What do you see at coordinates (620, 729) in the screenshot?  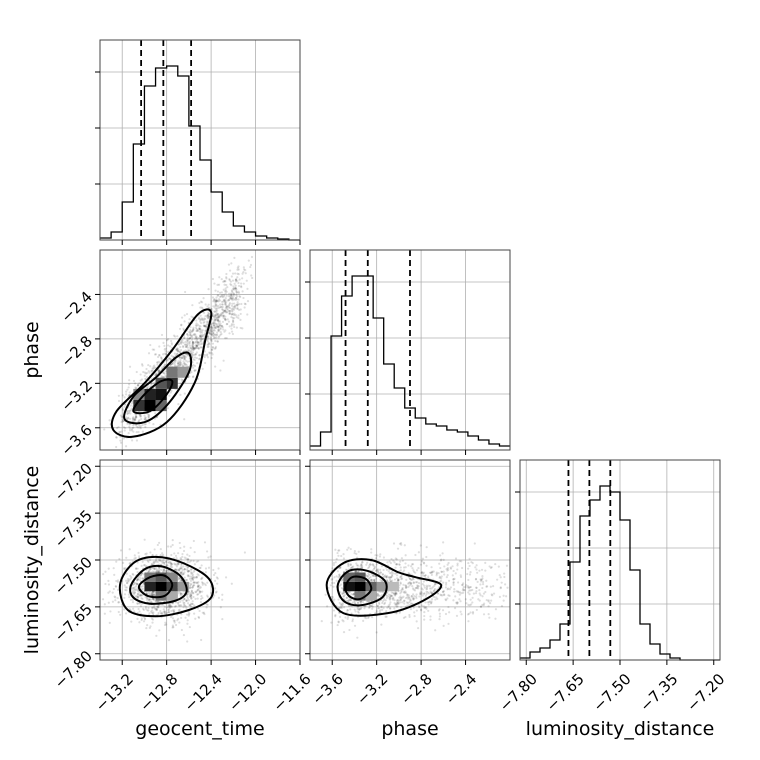 I see `x-axis-label: luminosity_distance` at bounding box center [620, 729].